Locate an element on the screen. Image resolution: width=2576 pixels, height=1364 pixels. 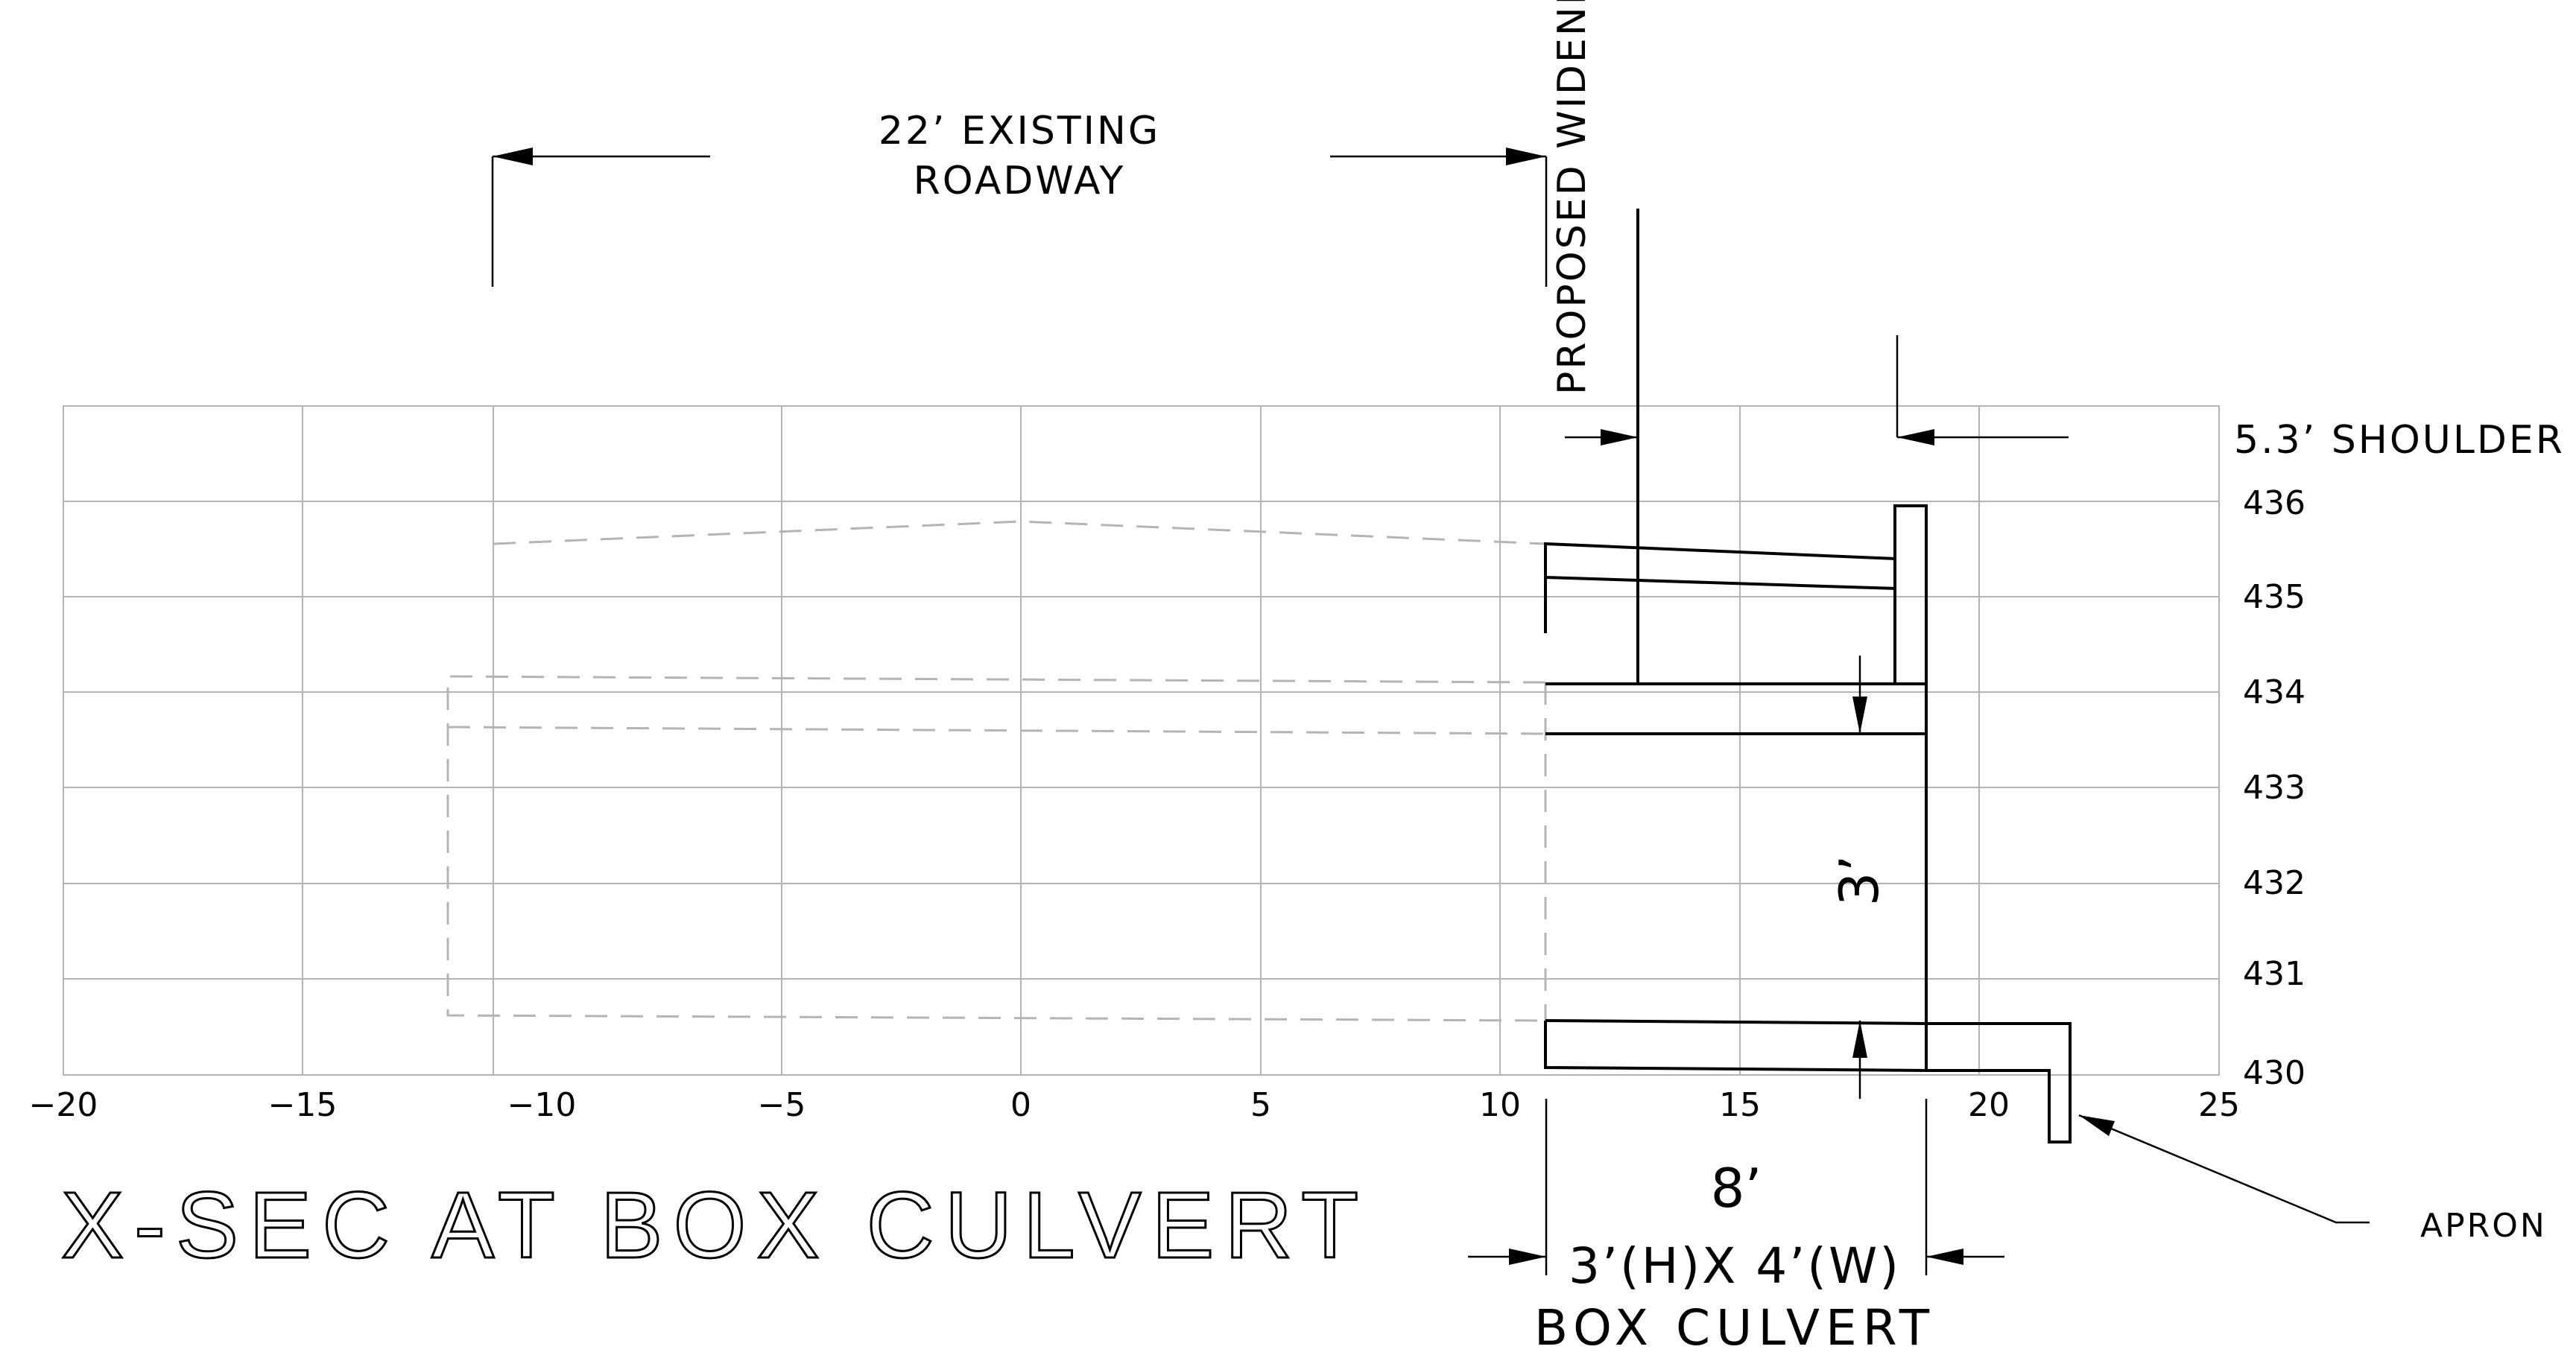
x-tick-label: 15 is located at coordinates (1740, 1105).